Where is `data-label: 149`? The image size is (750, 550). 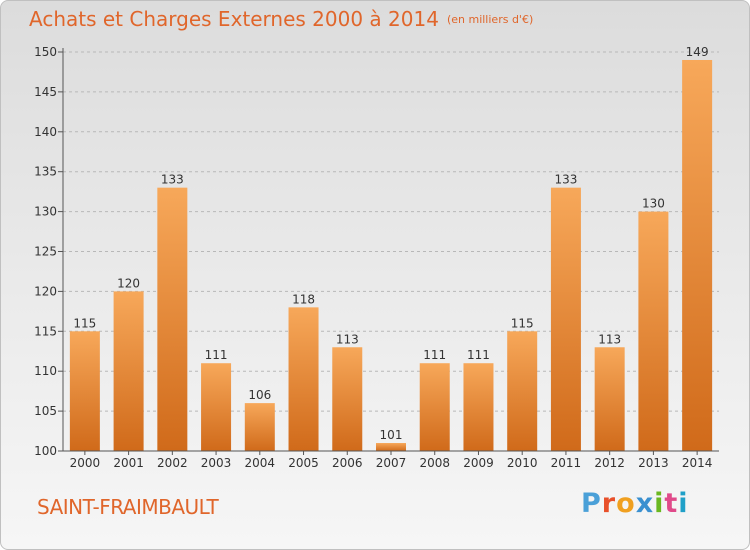 data-label: 149 is located at coordinates (697, 52).